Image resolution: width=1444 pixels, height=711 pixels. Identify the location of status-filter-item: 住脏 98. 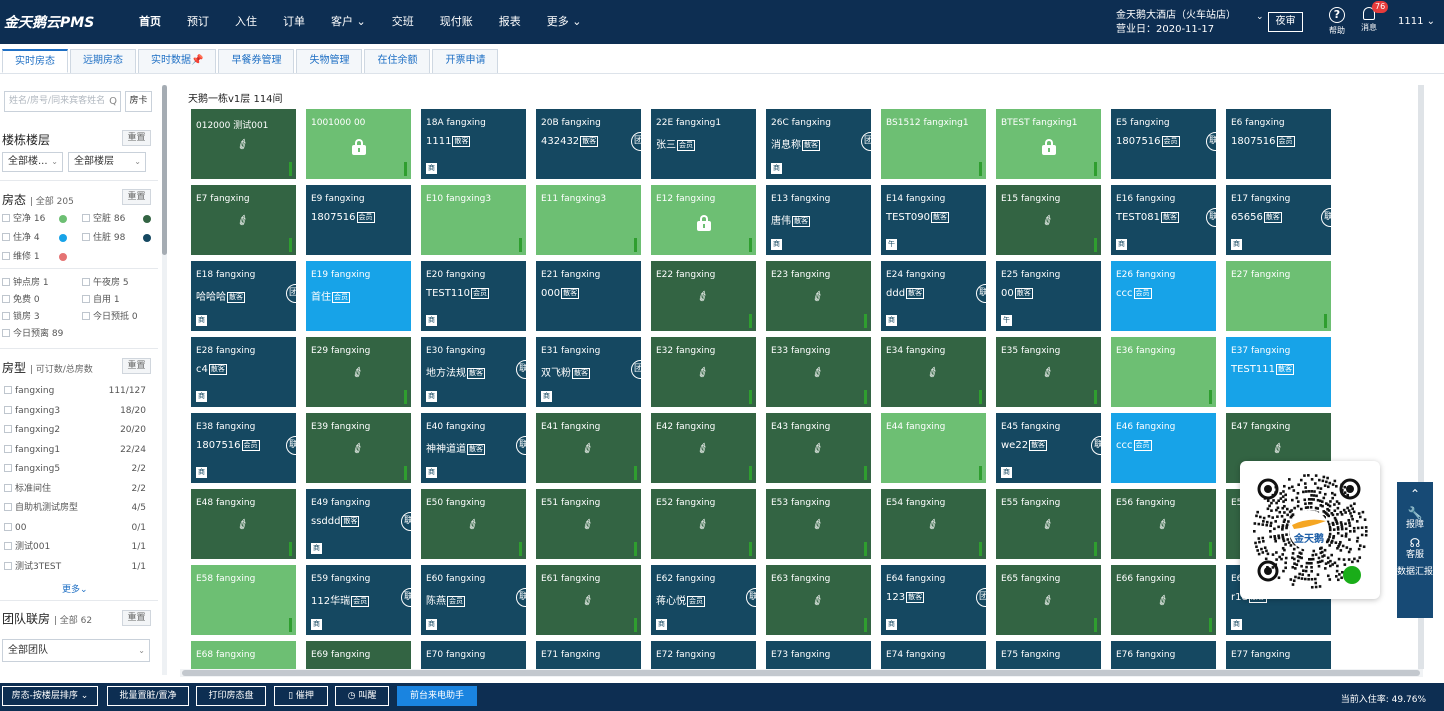
(103, 238).